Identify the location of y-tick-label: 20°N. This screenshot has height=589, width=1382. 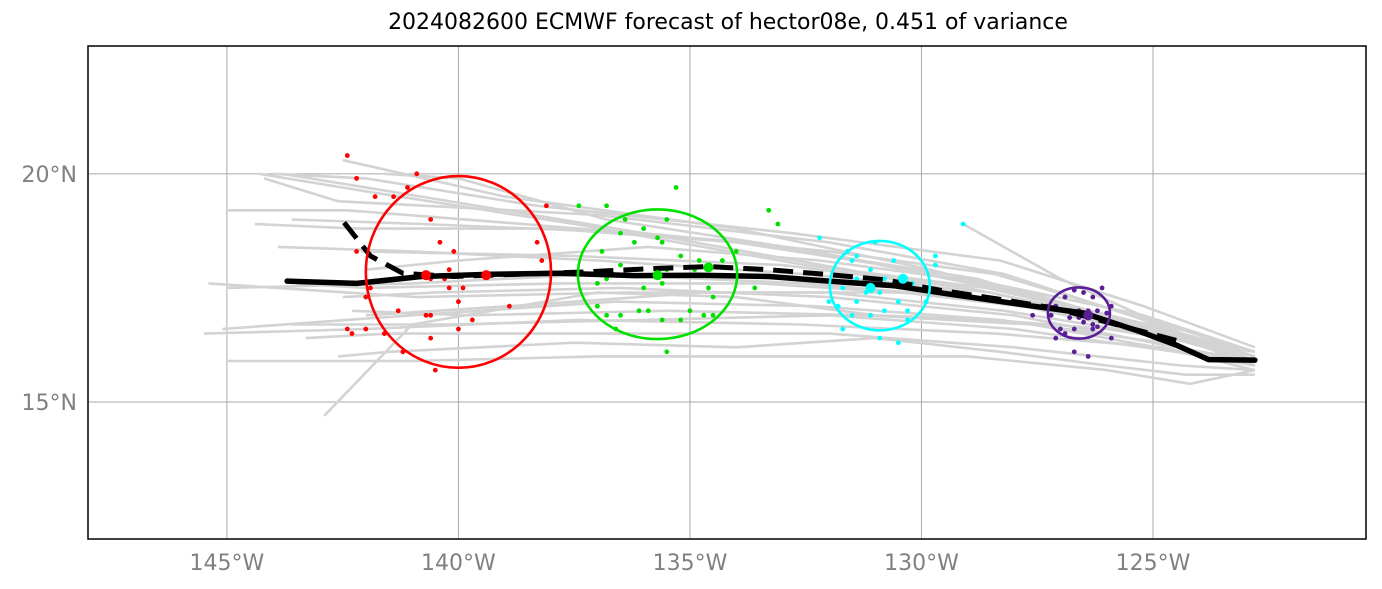
(49, 175).